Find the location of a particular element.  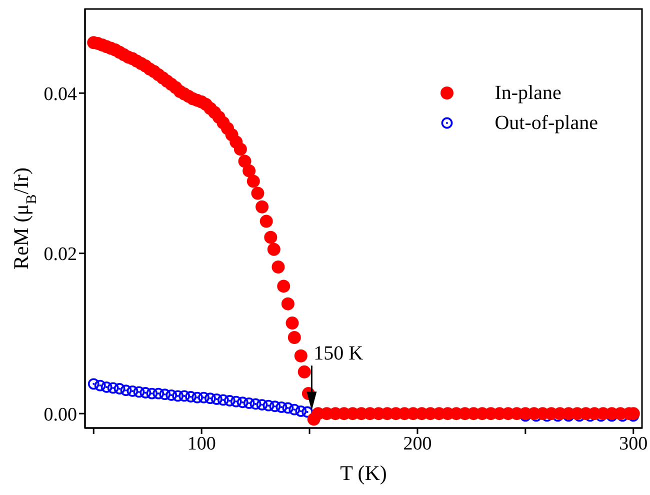

annotation: 150 K is located at coordinates (339, 353).